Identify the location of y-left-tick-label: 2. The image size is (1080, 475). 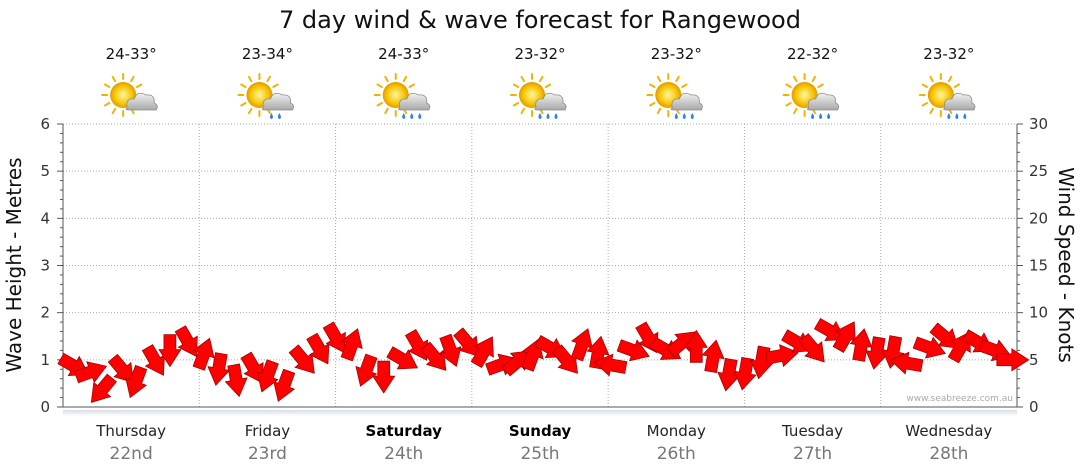
(45, 313).